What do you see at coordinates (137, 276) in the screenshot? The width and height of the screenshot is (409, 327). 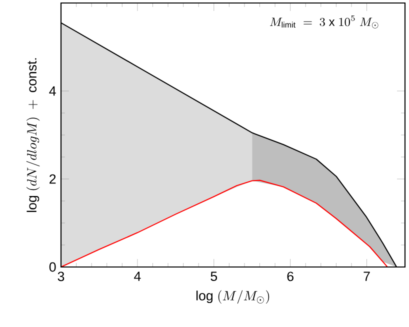 I see `x-tick-label: 4` at bounding box center [137, 276].